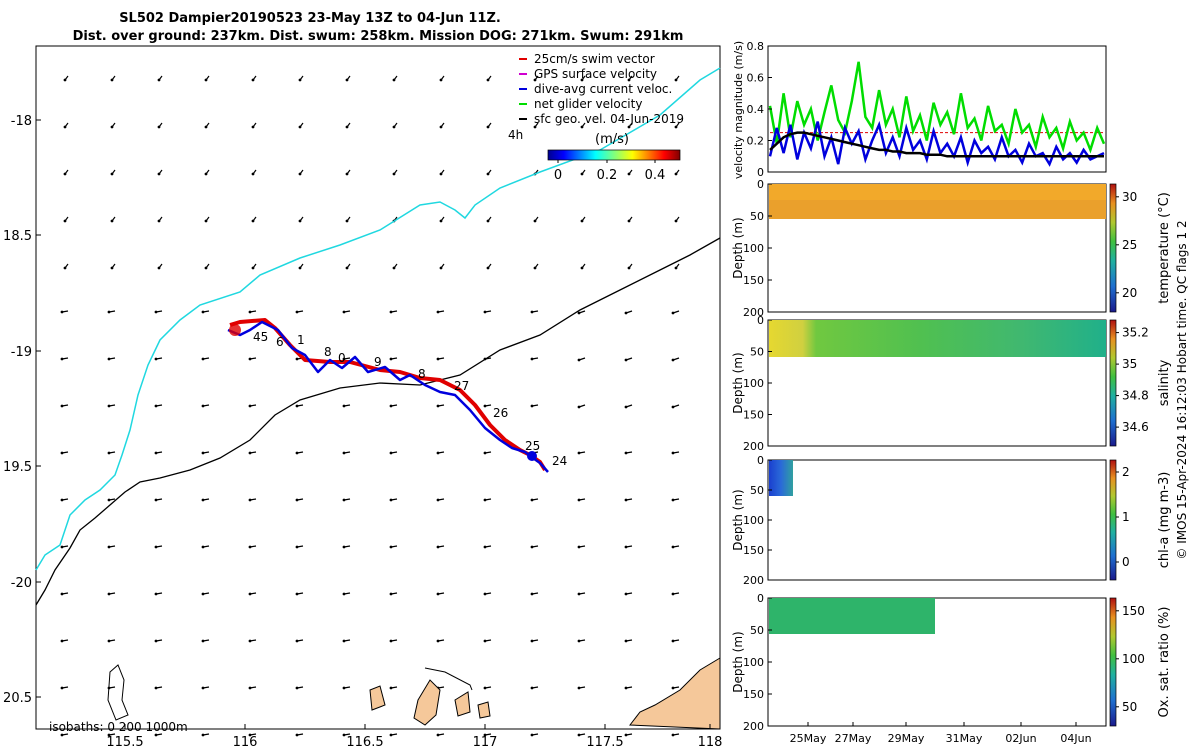 The height and width of the screenshot is (754, 1200). Describe the element at coordinates (301, 340) in the screenshot. I see `track-label: 1` at that location.